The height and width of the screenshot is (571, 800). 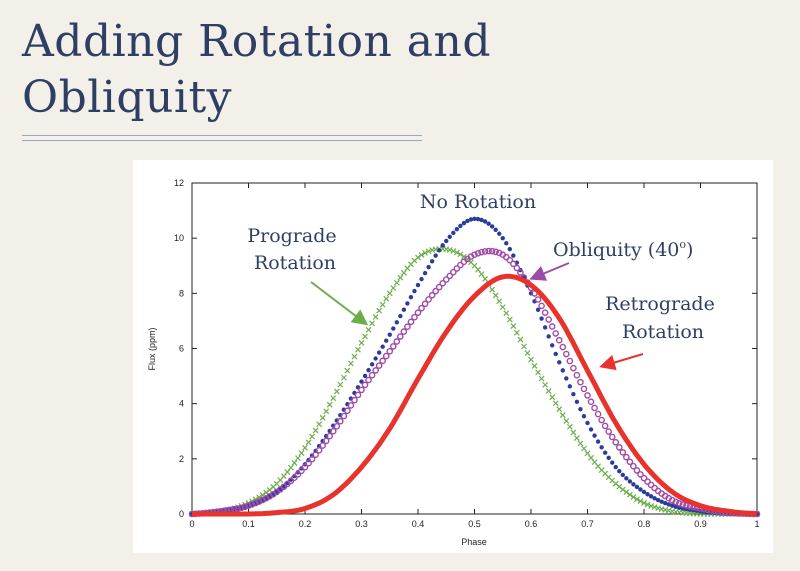 I want to click on x-tick-label: 0.6, so click(x=531, y=524).